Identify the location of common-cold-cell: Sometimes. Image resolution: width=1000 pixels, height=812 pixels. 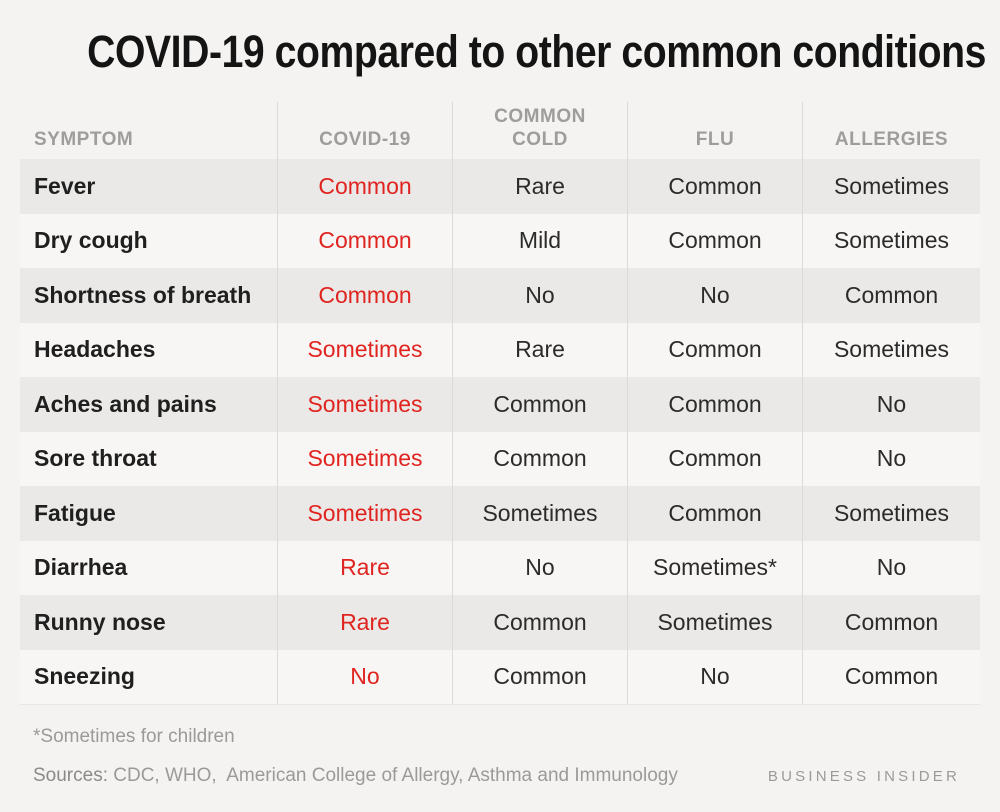
(539, 513).